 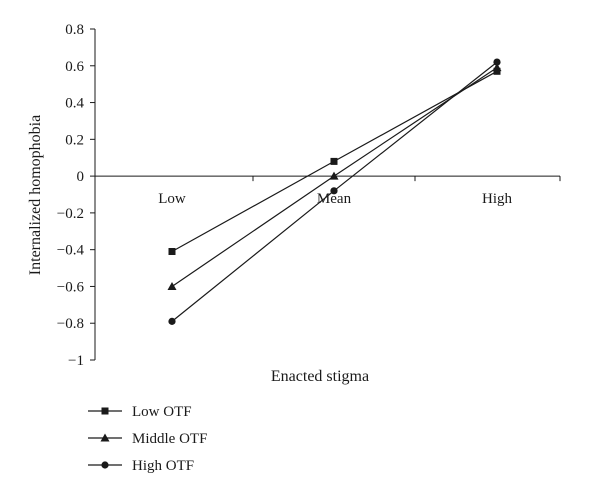 What do you see at coordinates (76, 361) in the screenshot?
I see `y-tick-label: −1` at bounding box center [76, 361].